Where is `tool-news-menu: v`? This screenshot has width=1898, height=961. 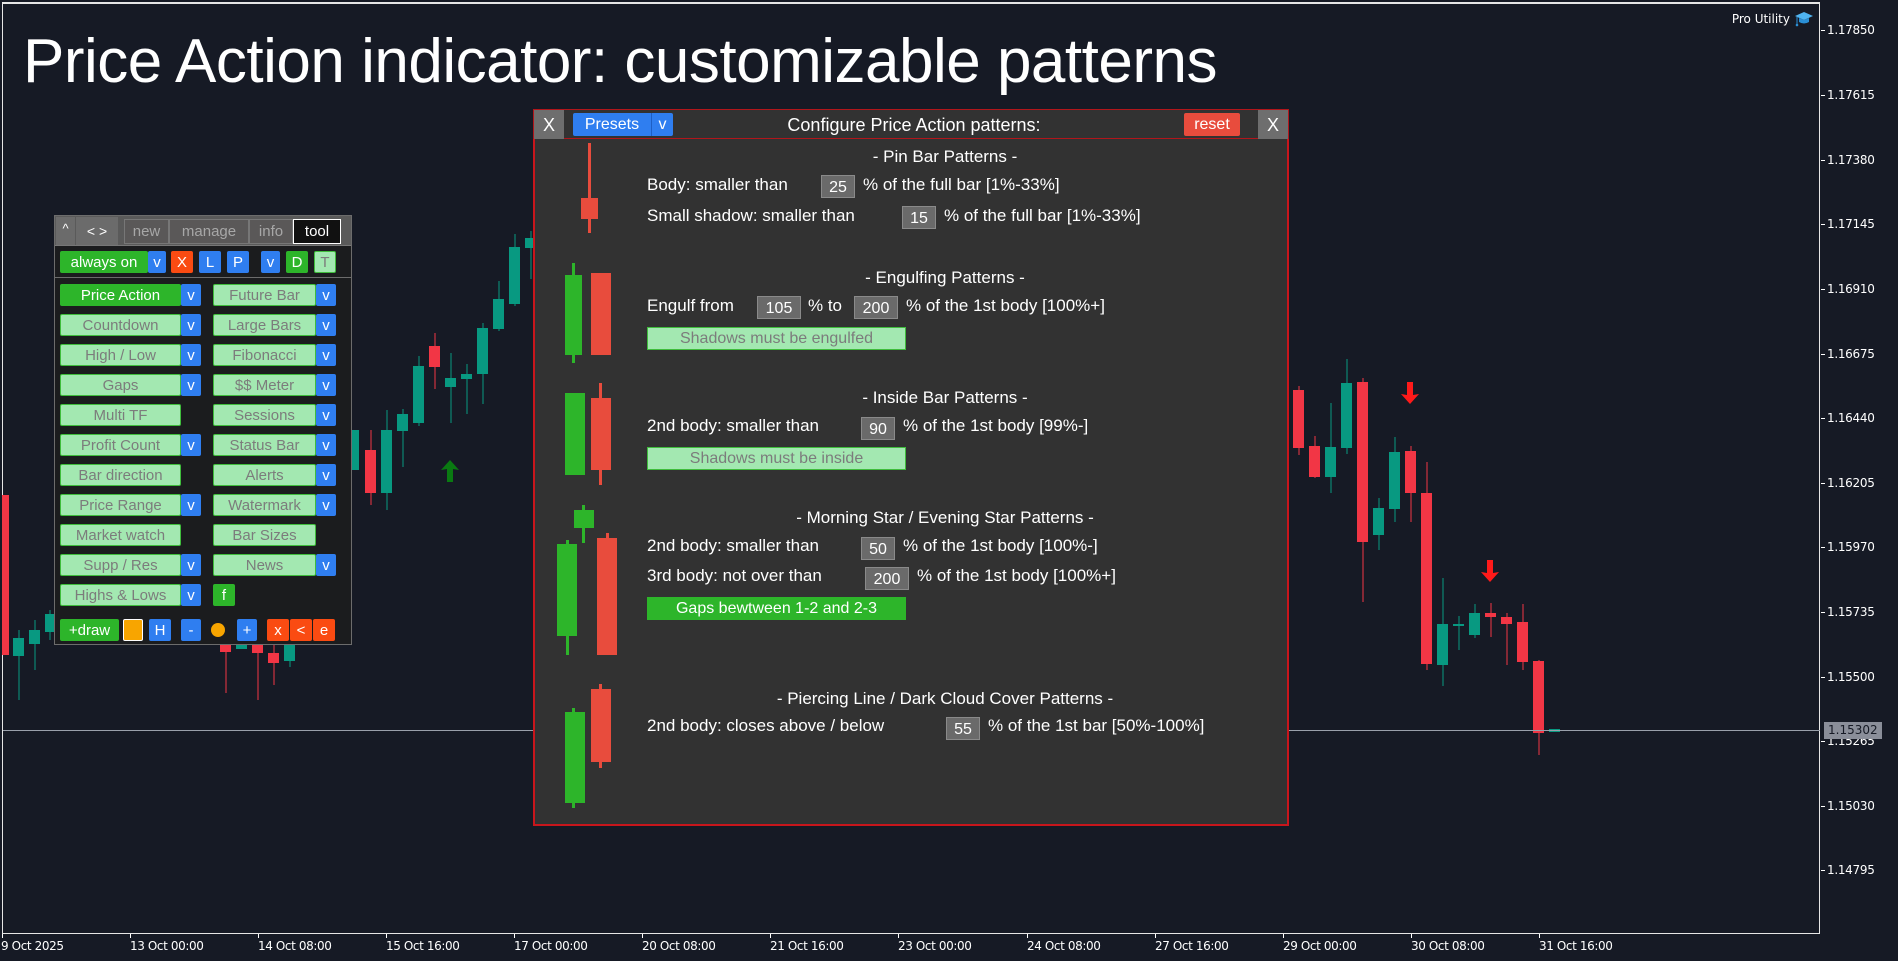
tool-news-menu: v is located at coordinates (326, 565).